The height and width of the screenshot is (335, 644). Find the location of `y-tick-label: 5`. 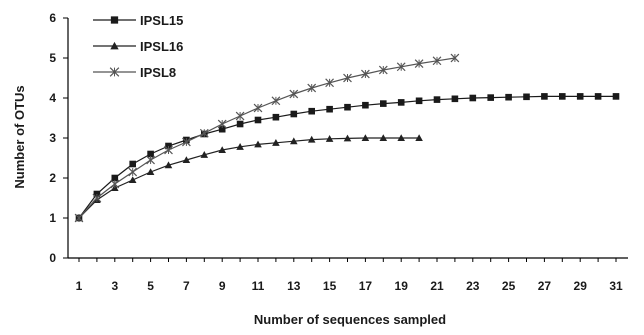

y-tick-label: 5 is located at coordinates (52, 58).